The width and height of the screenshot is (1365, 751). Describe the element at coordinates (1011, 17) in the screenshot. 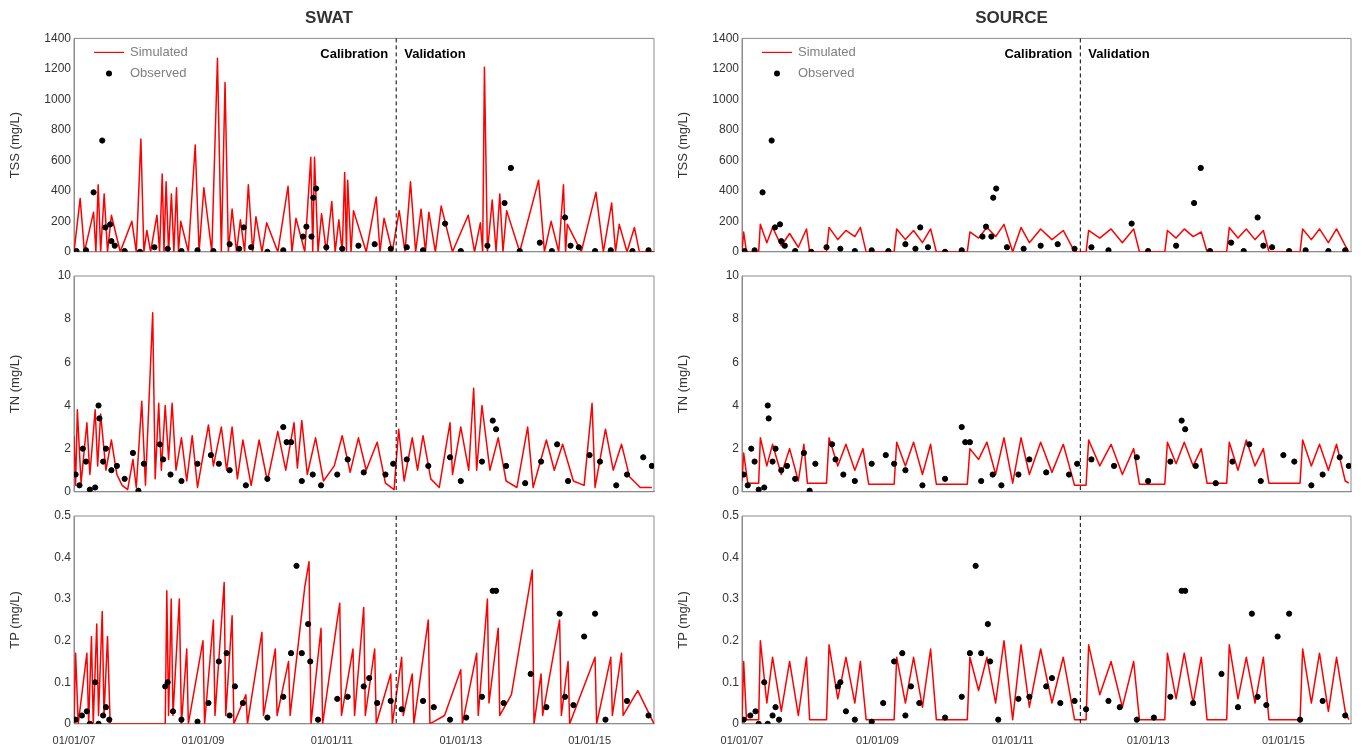

I see `chart-title: SOURCE` at that location.